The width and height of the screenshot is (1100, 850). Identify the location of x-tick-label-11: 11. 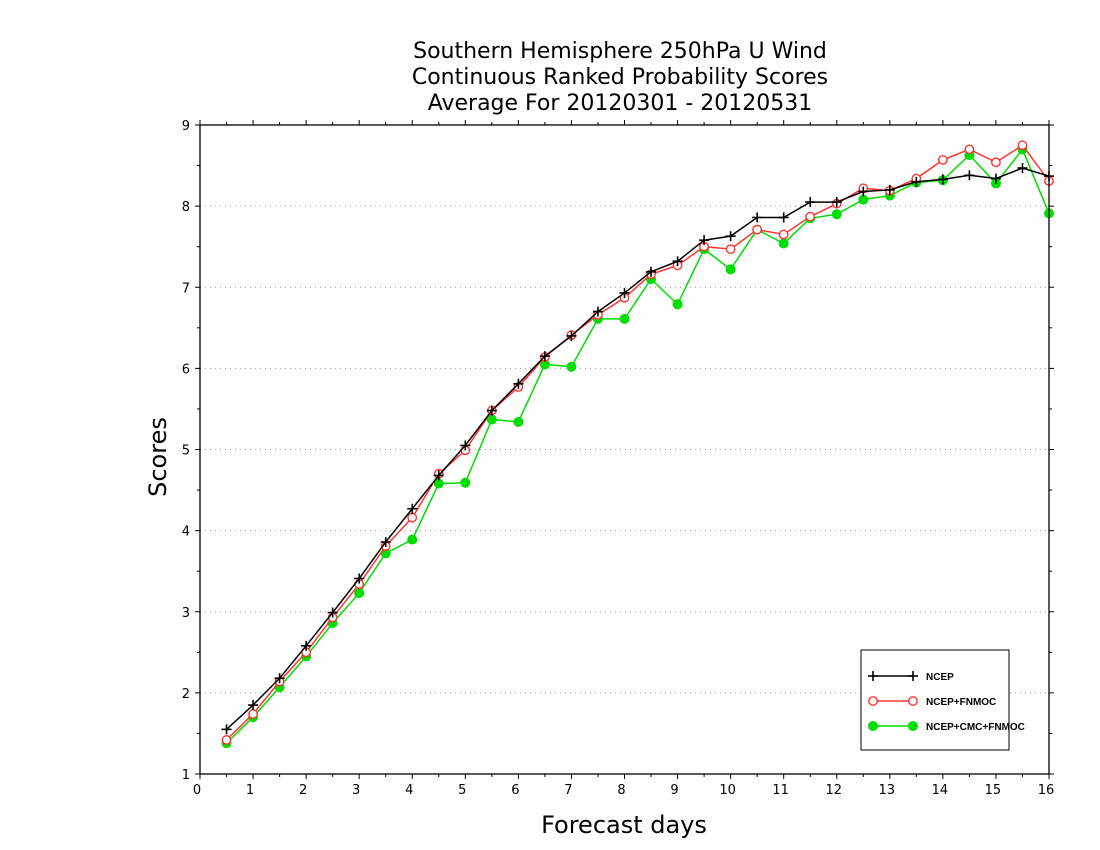
(780, 790).